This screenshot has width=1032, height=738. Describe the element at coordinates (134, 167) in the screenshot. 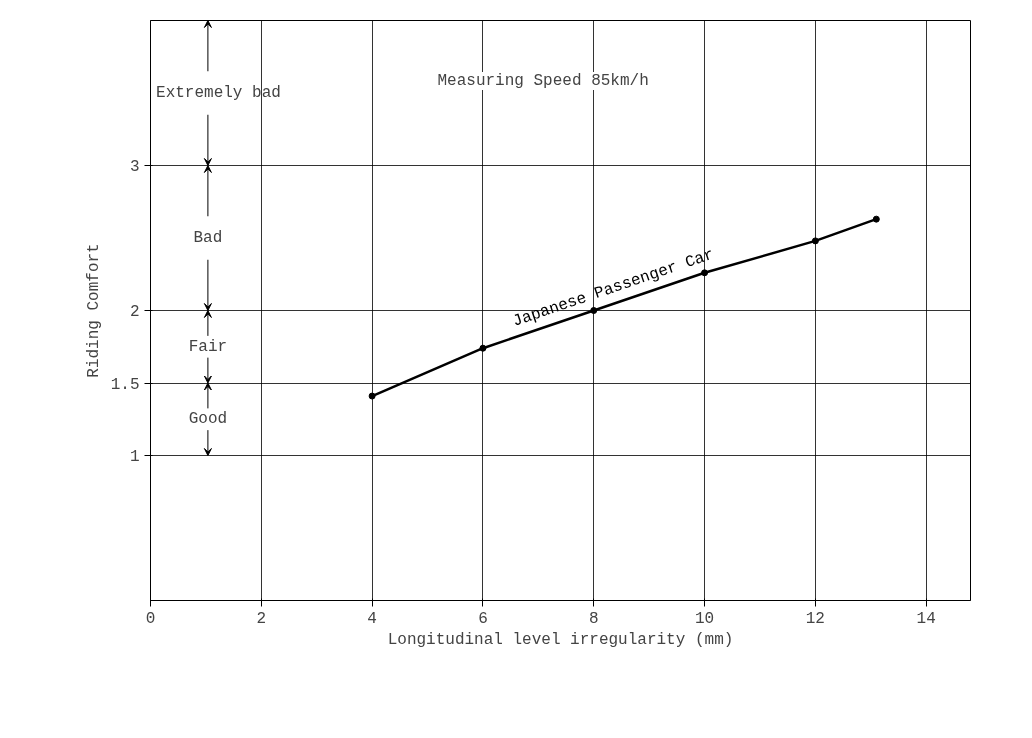

I see `y-tick-label: 3` at that location.